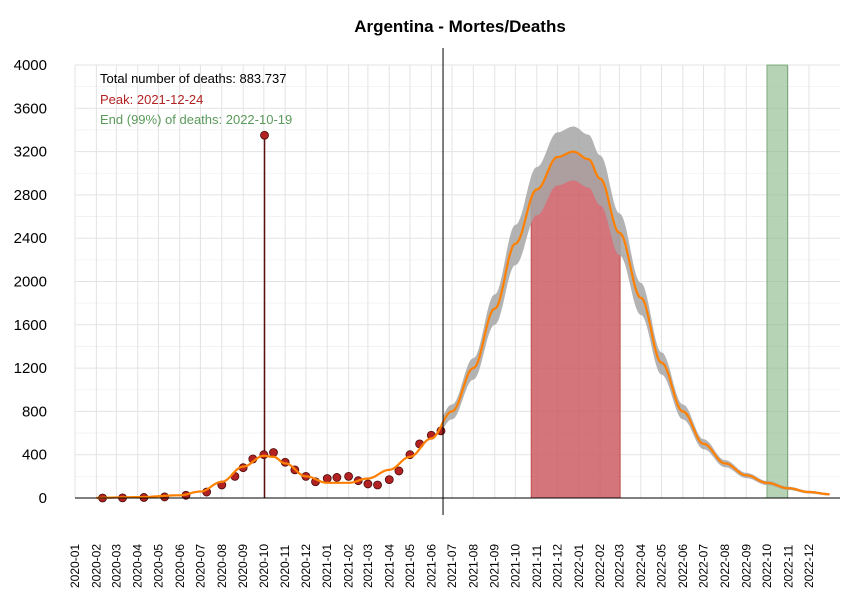  What do you see at coordinates (473, 566) in the screenshot?
I see `x-tick-label: 2021-08` at bounding box center [473, 566].